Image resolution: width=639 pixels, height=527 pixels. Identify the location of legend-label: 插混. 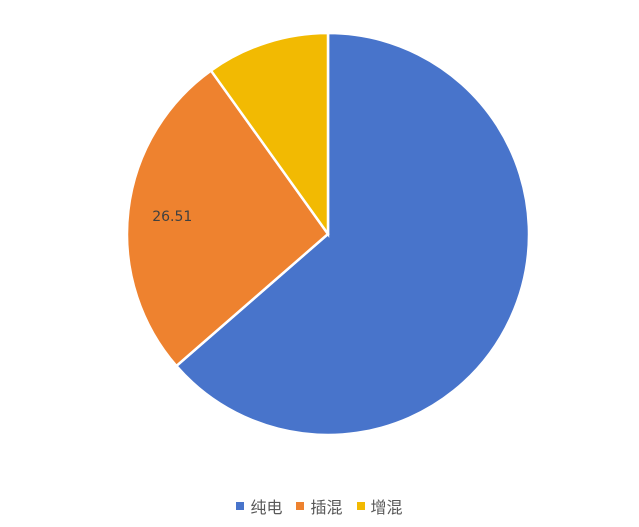
(326, 507).